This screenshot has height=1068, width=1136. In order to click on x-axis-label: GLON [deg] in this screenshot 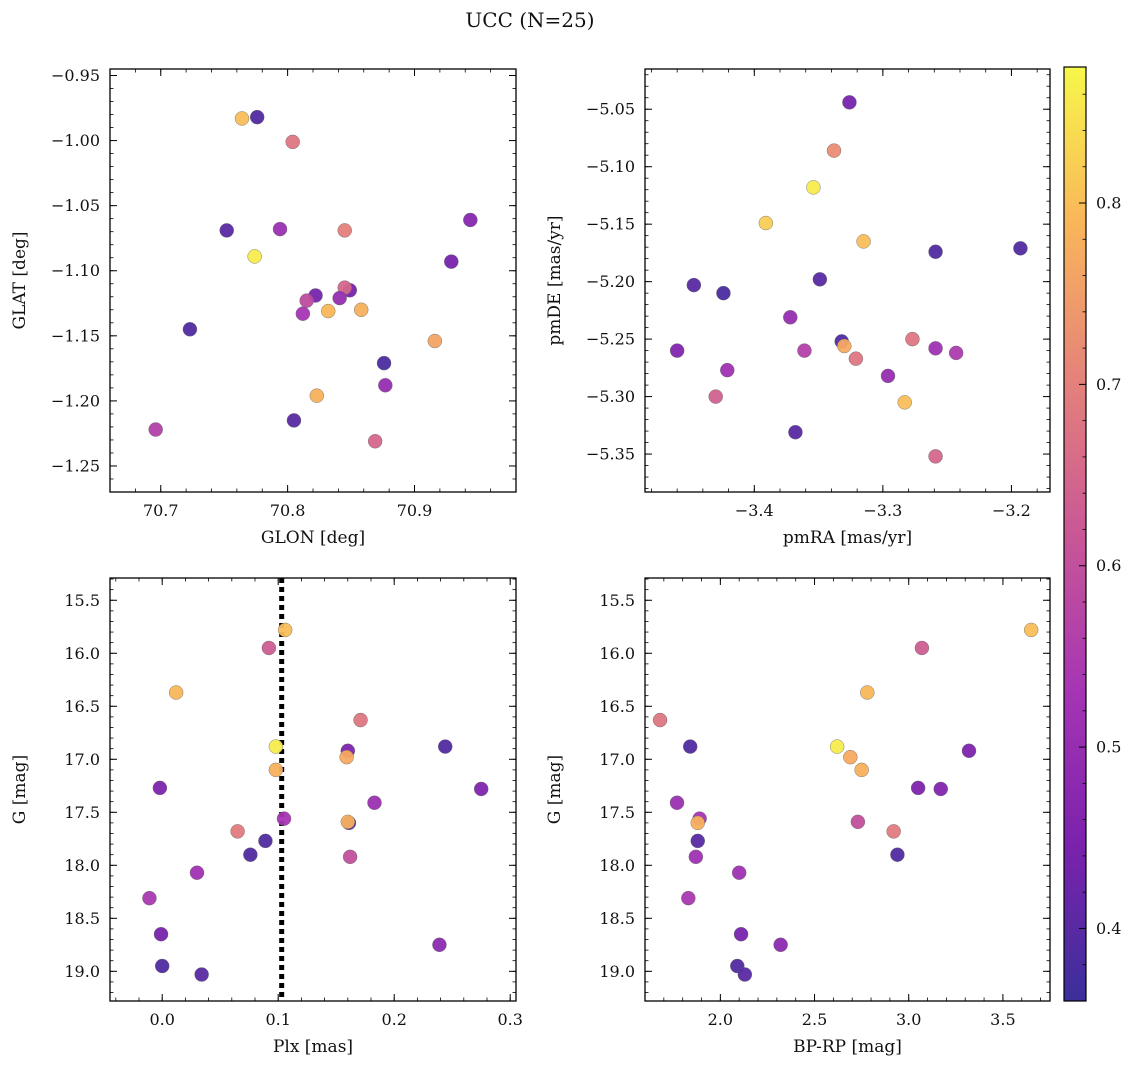, I will do `click(313, 538)`.